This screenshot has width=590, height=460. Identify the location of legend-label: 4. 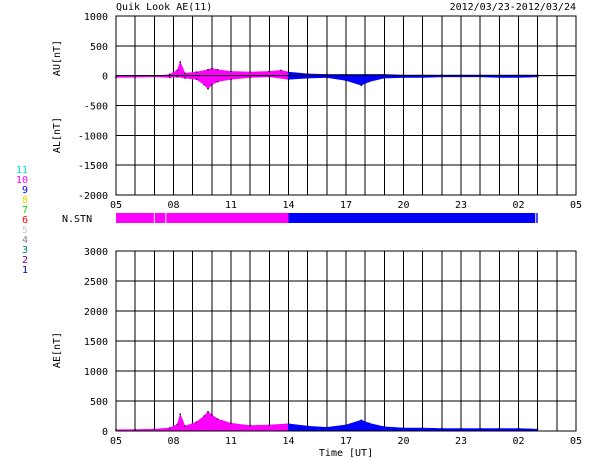
(25, 240).